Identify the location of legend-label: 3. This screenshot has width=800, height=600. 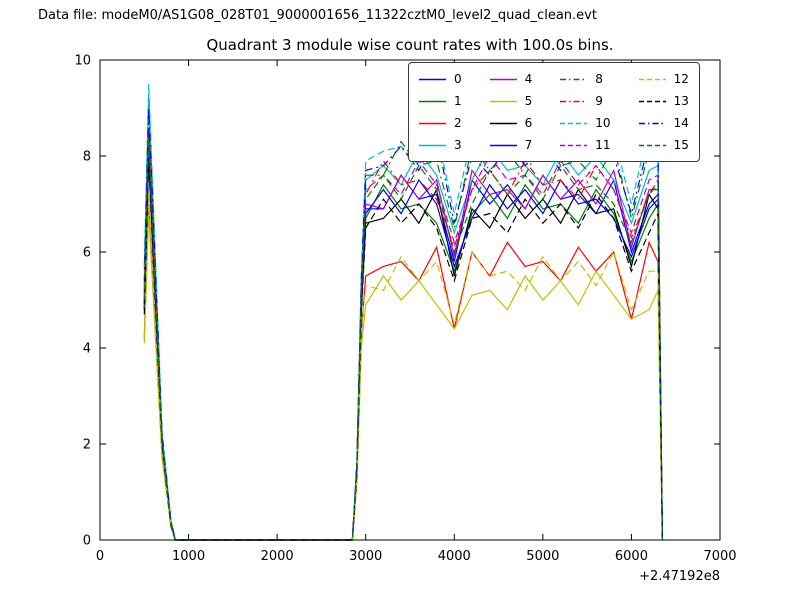
(458, 145).